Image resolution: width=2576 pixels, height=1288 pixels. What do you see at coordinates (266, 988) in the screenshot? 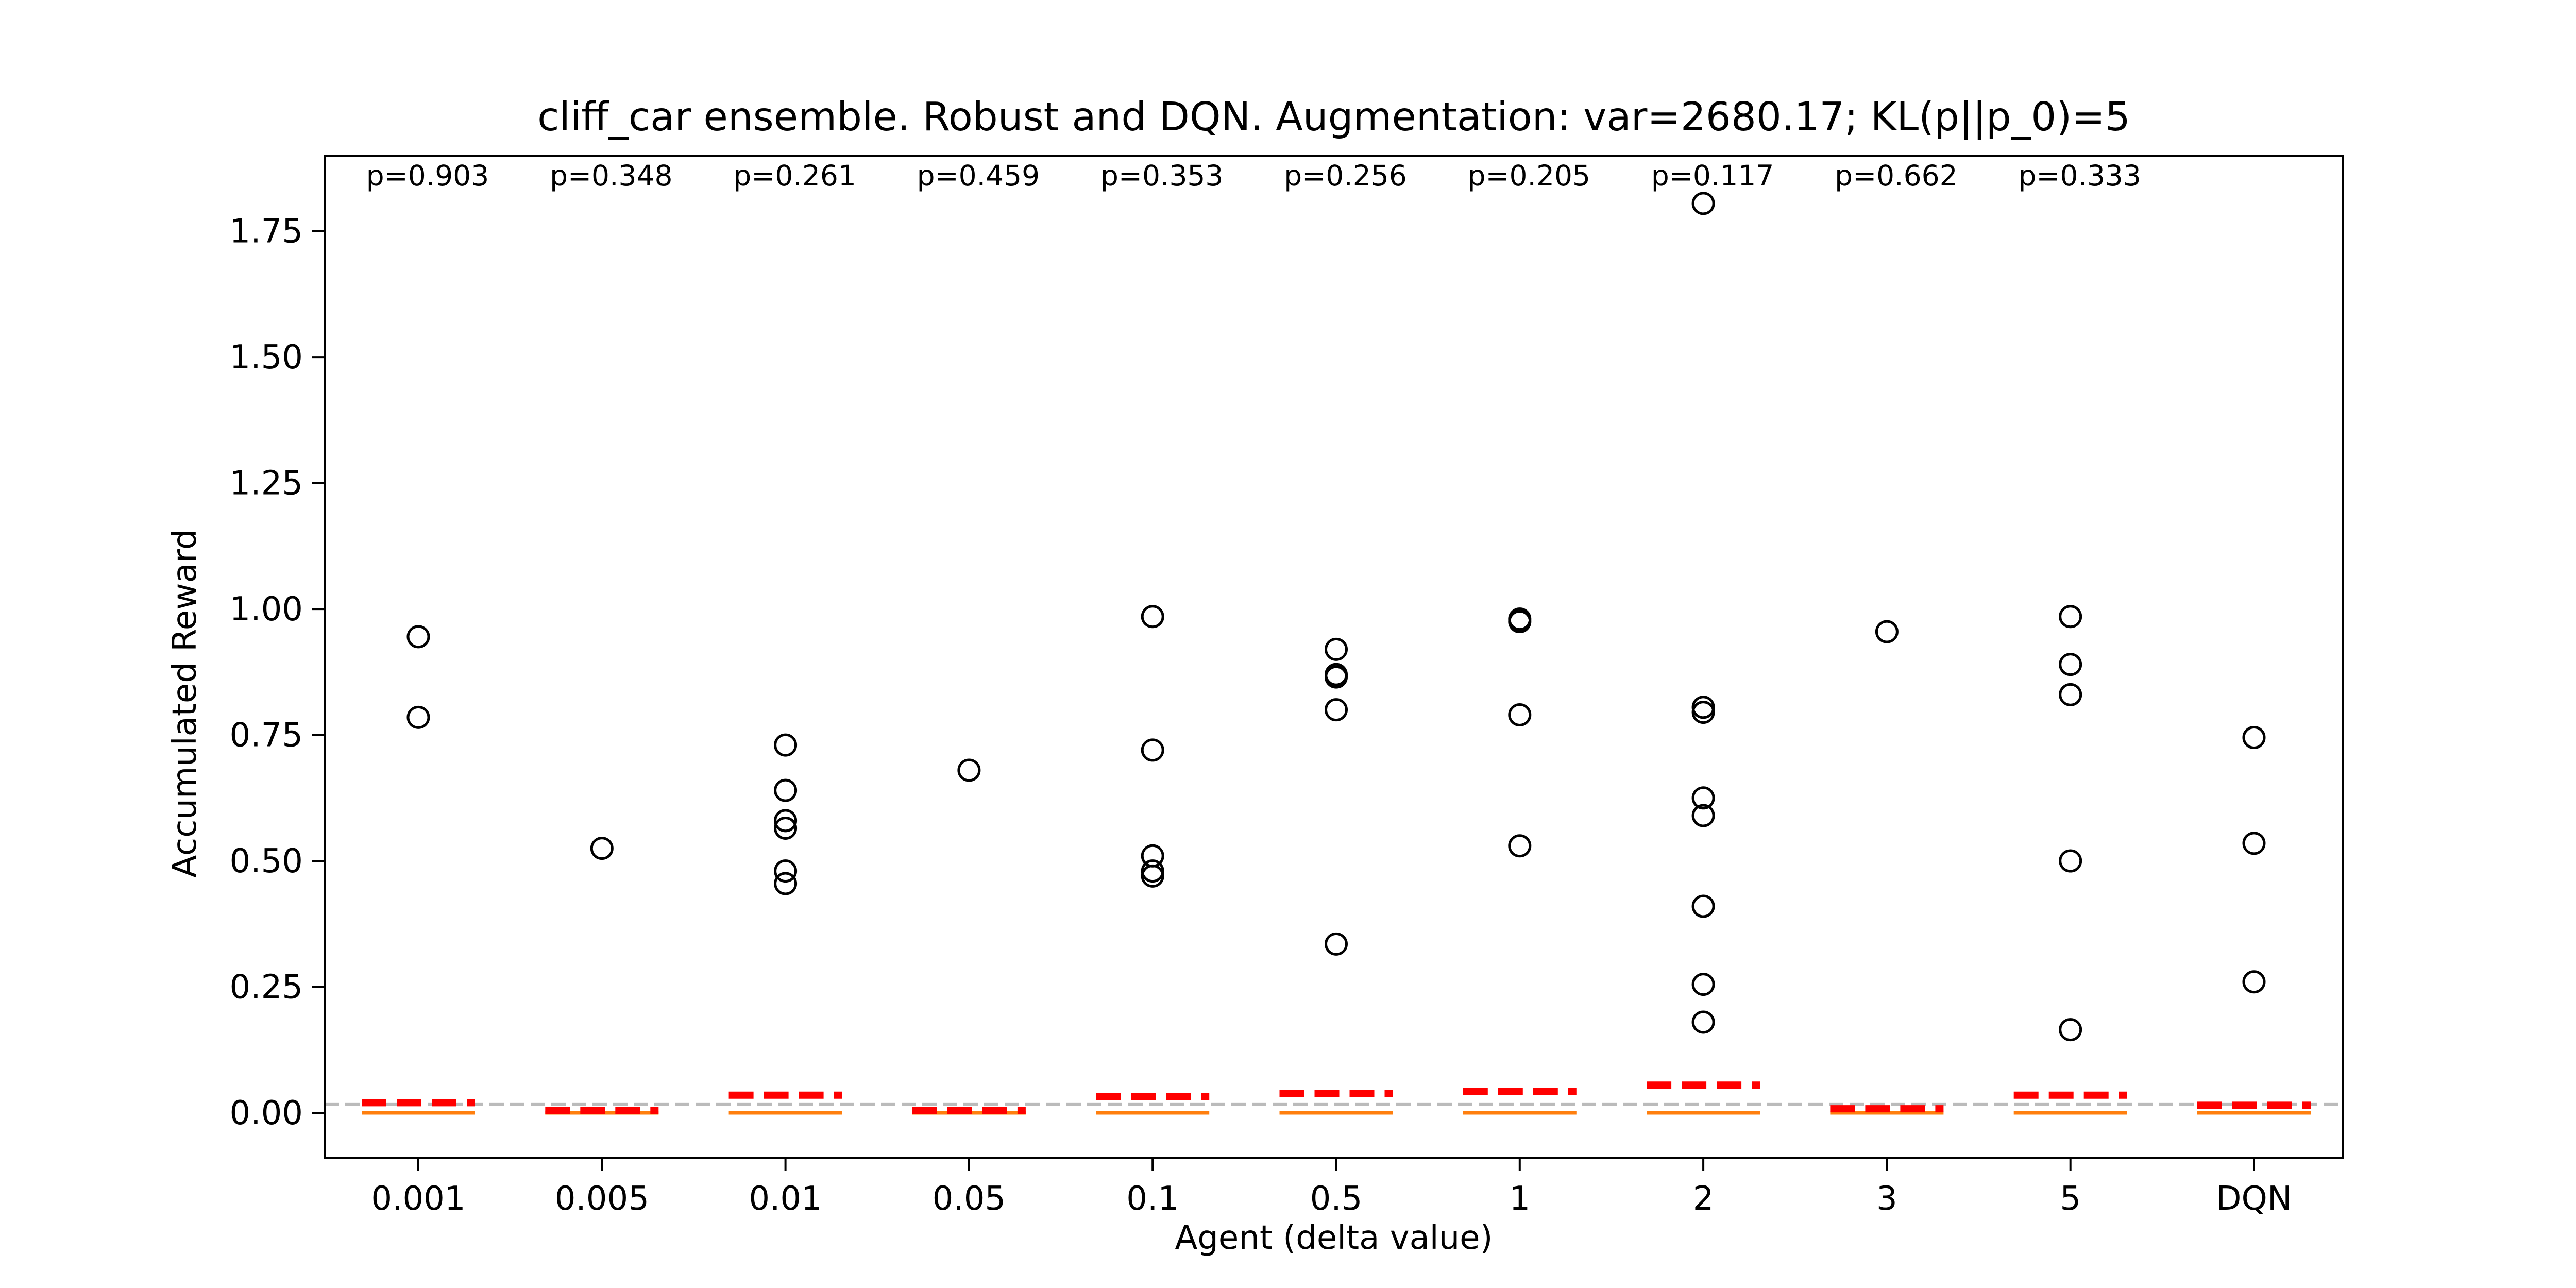
I see `y-tick-label: 0.25` at bounding box center [266, 988].